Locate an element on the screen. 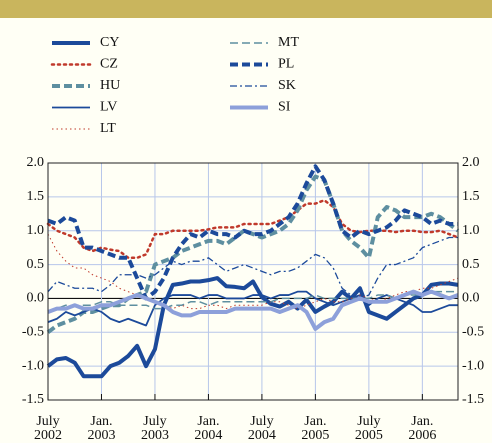 The image size is (492, 443). legend-label: MT is located at coordinates (288, 42).